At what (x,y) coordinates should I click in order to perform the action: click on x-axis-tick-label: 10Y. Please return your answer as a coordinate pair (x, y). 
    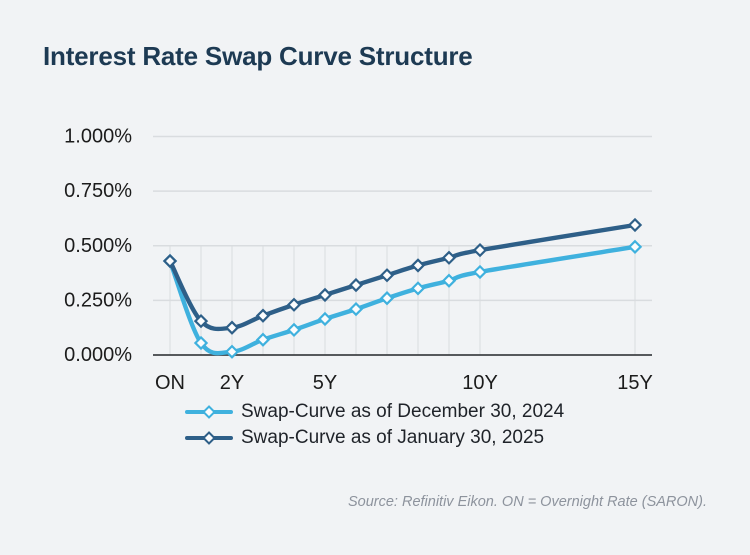
    Looking at the image, I should click on (480, 383).